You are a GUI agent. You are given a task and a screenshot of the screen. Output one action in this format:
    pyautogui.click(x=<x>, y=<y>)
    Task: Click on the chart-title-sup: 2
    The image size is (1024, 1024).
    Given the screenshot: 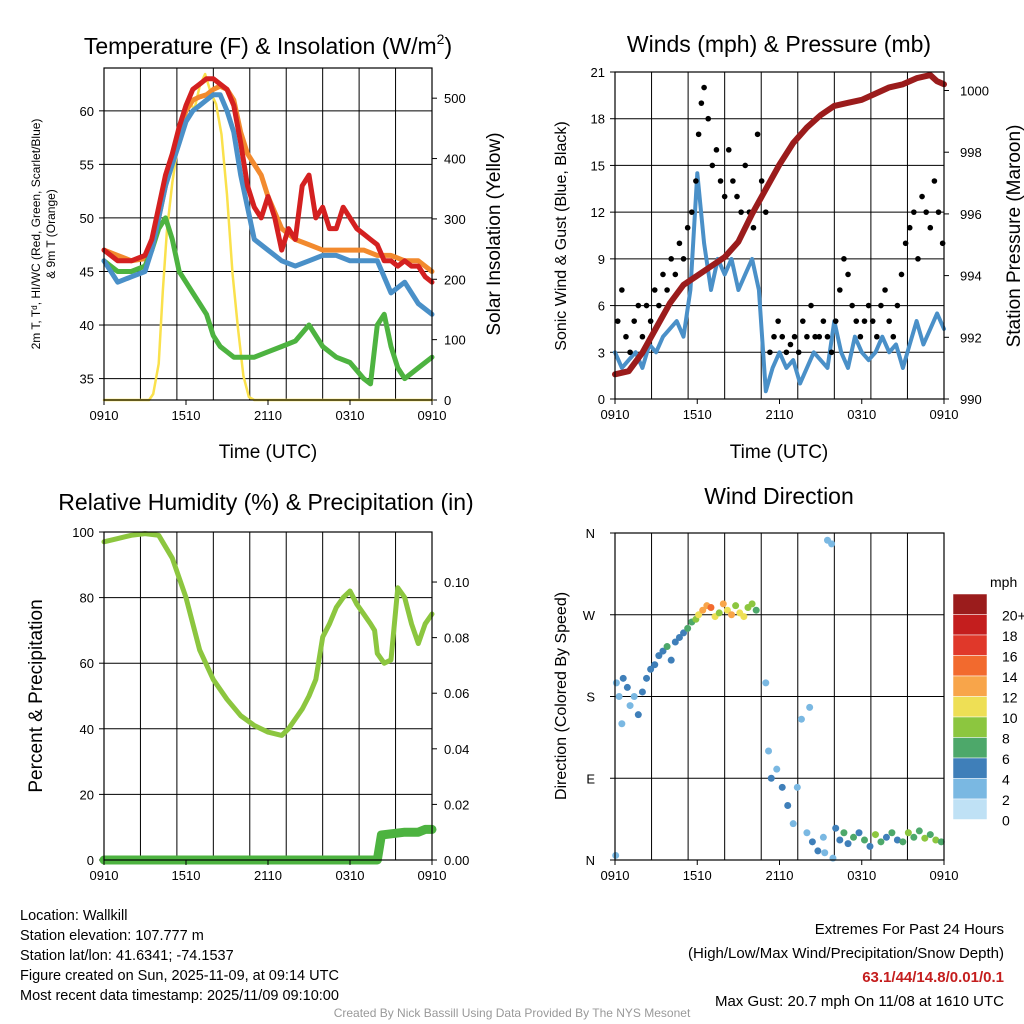 What is the action you would take?
    pyautogui.click(x=441, y=39)
    